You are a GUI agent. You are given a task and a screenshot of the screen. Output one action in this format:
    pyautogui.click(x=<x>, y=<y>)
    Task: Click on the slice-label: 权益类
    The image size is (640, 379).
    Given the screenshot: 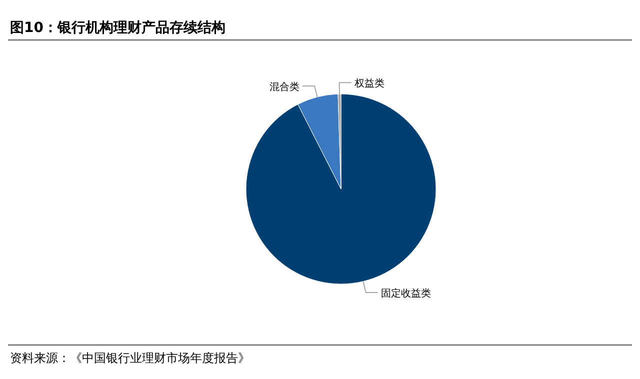 What is the action you would take?
    pyautogui.click(x=368, y=84)
    